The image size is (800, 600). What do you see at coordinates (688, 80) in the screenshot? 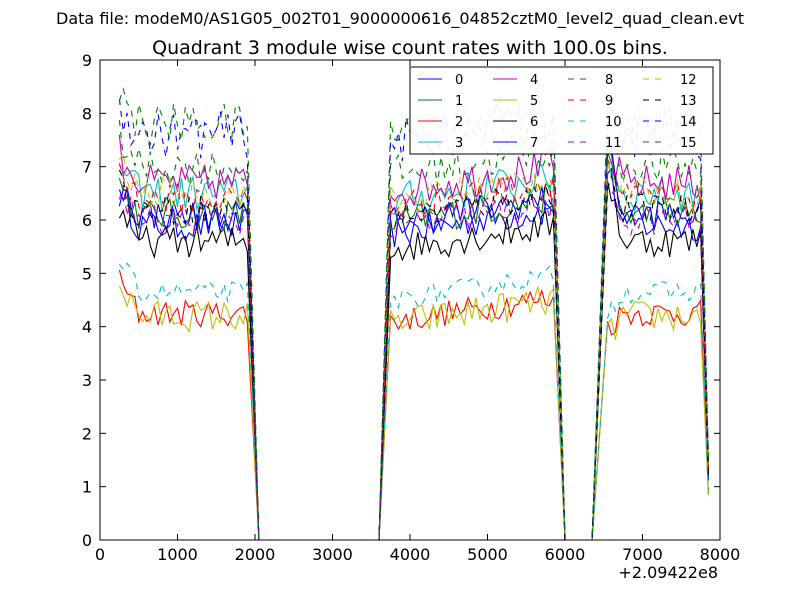
I see `legend-label-12: 12` at bounding box center [688, 80].